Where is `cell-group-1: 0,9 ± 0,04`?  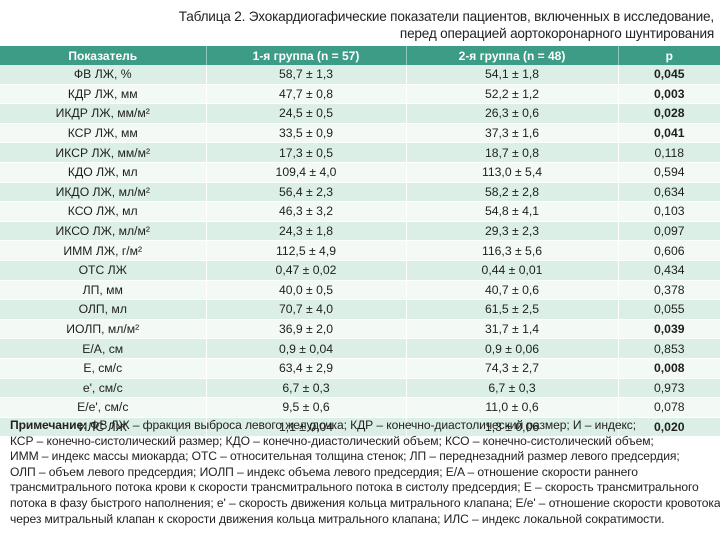
cell-group-1: 0,9 ± 0,04 is located at coordinates (306, 348).